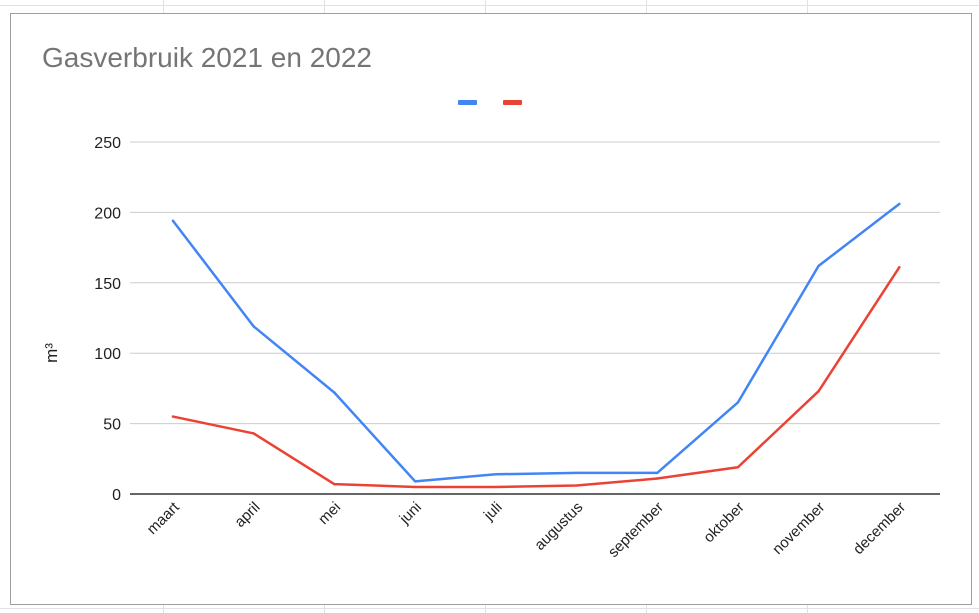  What do you see at coordinates (107, 284) in the screenshot?
I see `y-tick-label: 150` at bounding box center [107, 284].